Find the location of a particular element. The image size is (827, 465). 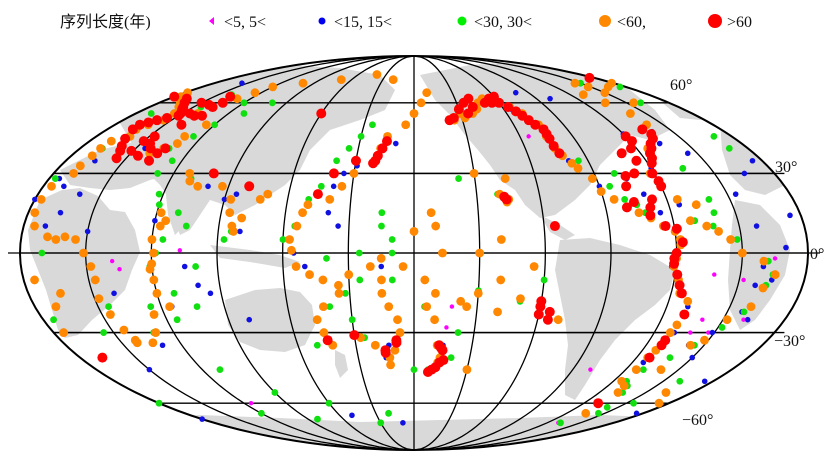

latitude-label: −60° is located at coordinates (697, 420).